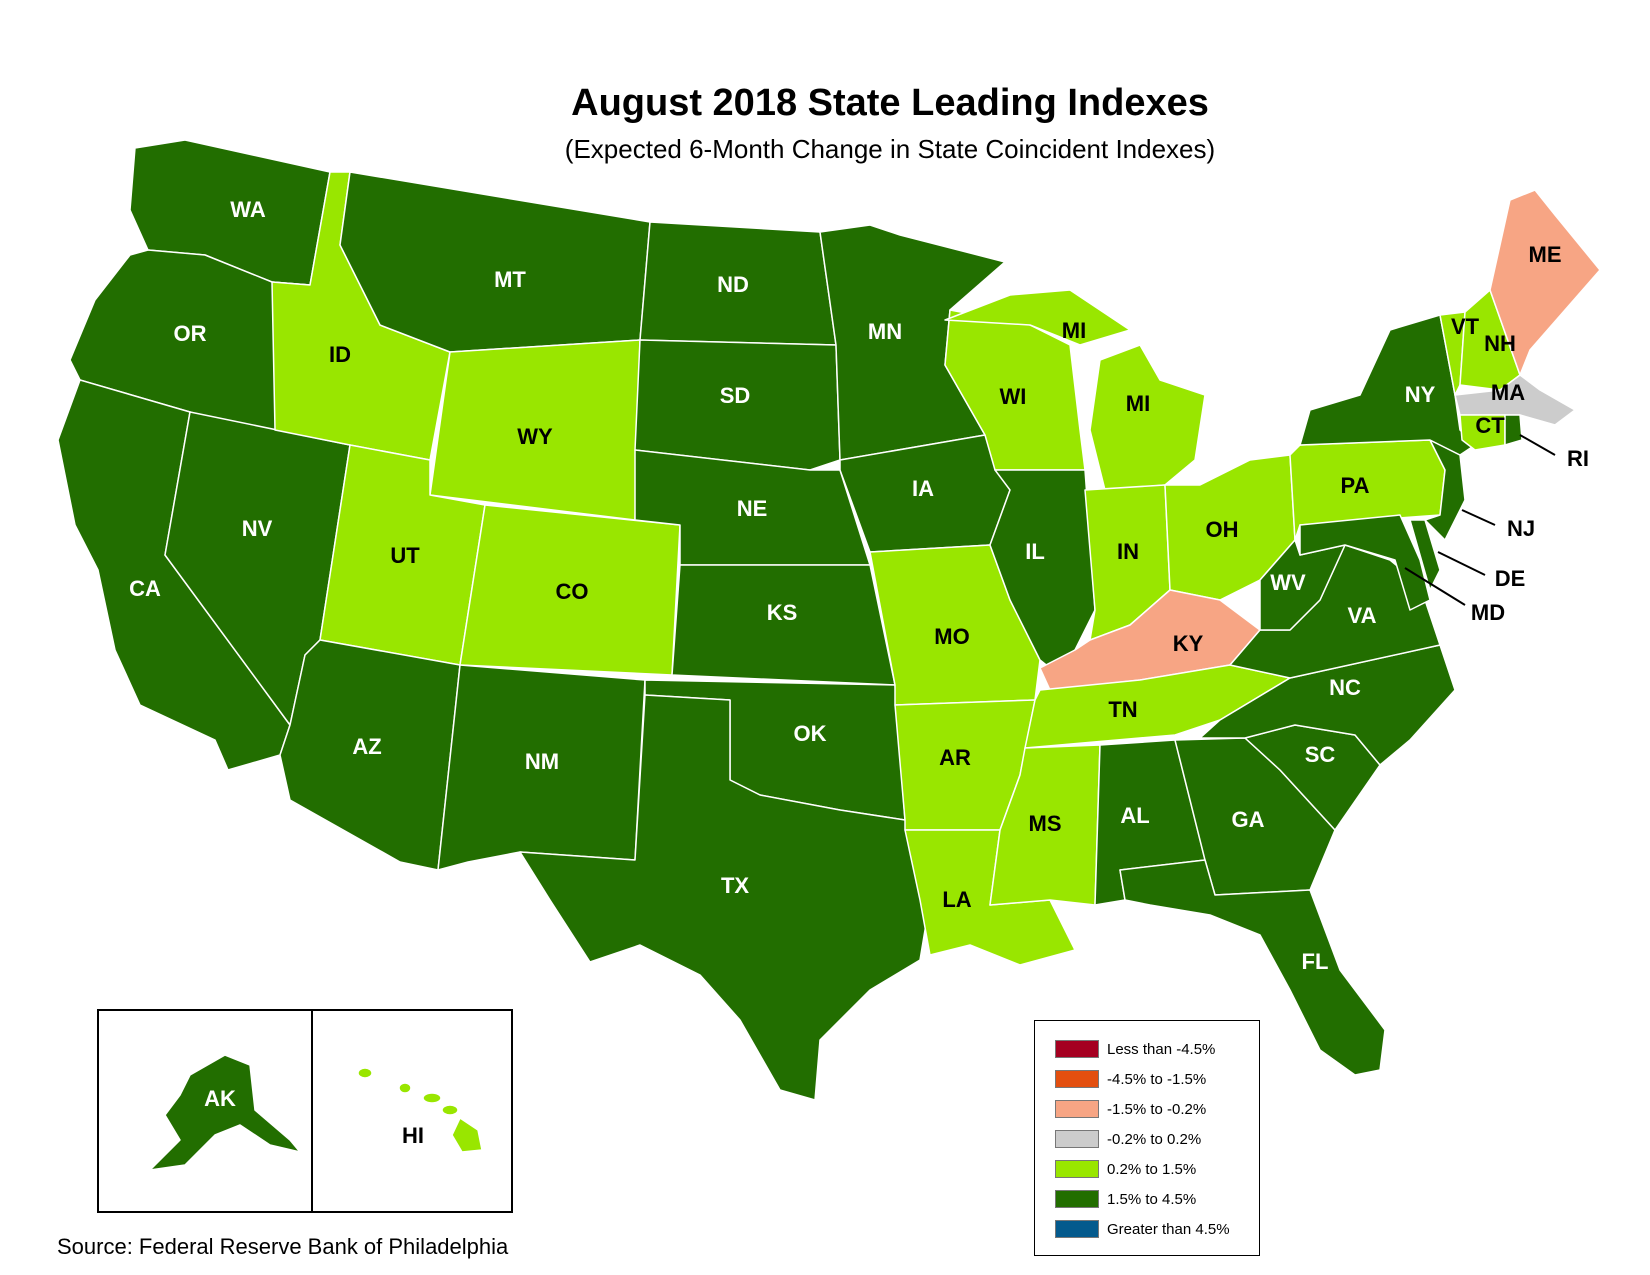  What do you see at coordinates (885, 331) in the screenshot?
I see `state-label-MN: MN` at bounding box center [885, 331].